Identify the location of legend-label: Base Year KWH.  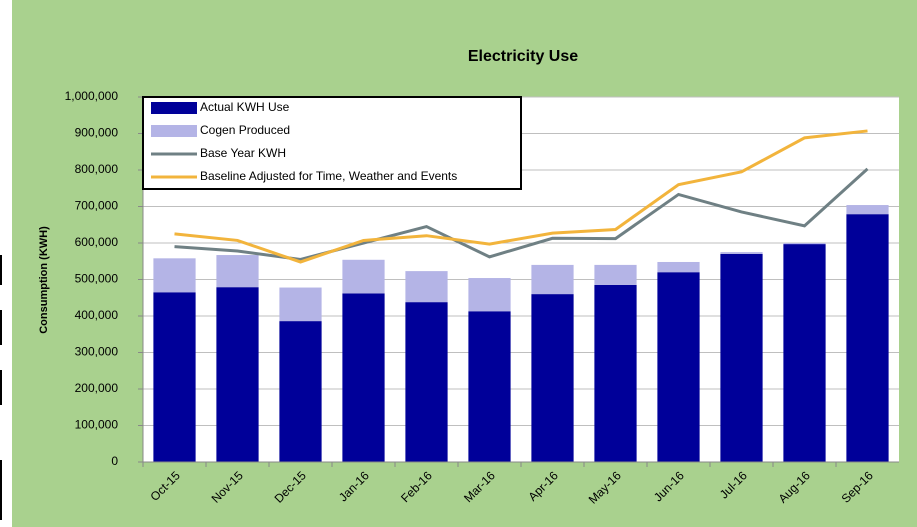
(243, 153).